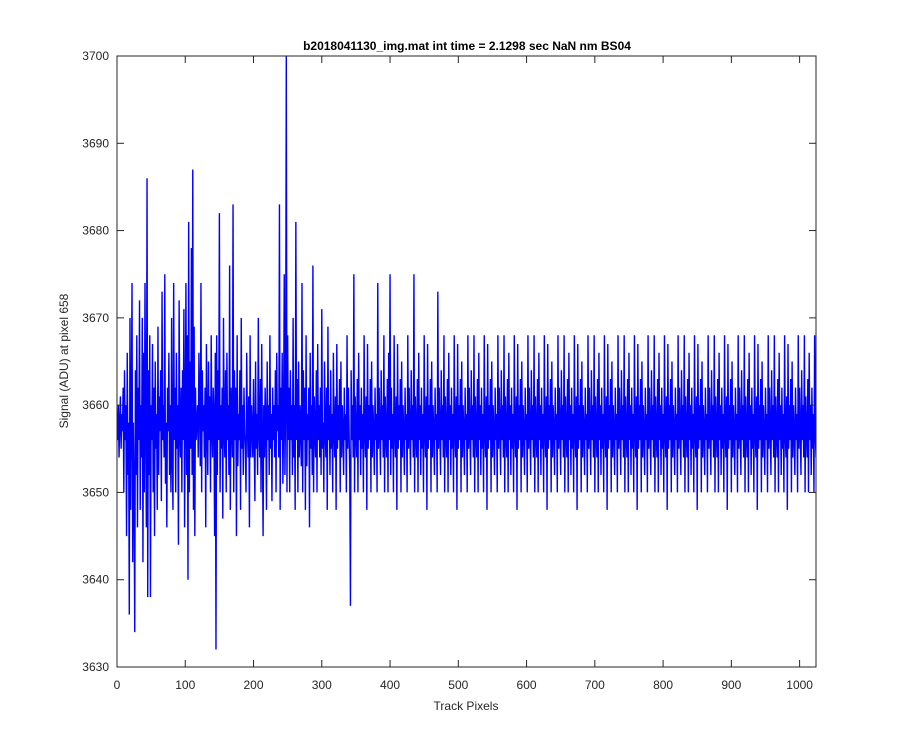 The height and width of the screenshot is (755, 900). Describe the element at coordinates (458, 685) in the screenshot. I see `x-tick-label: 500` at that location.